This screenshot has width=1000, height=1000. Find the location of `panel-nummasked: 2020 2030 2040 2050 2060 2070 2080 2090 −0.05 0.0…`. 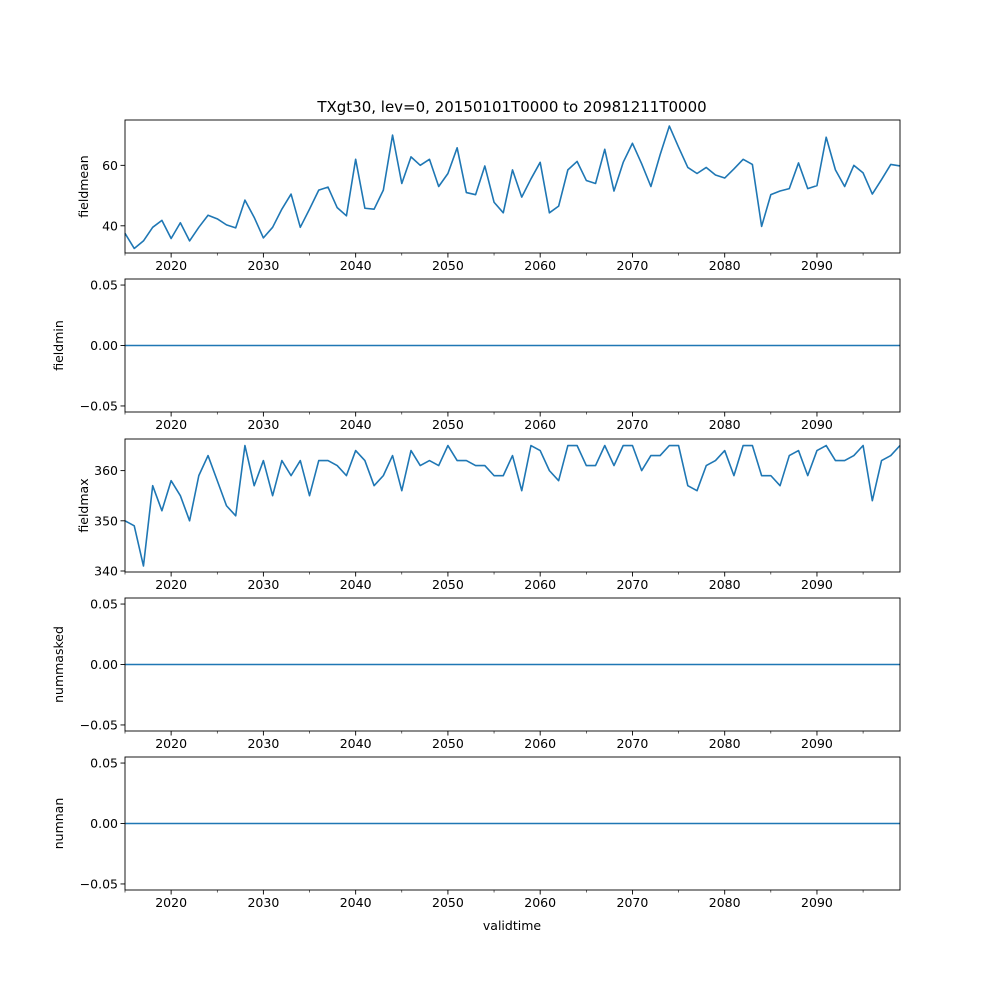

panel-nummasked: 2020 2030 2040 2050 2060 2070 2080 2090 −0.05 0.0… is located at coordinates (476, 674).